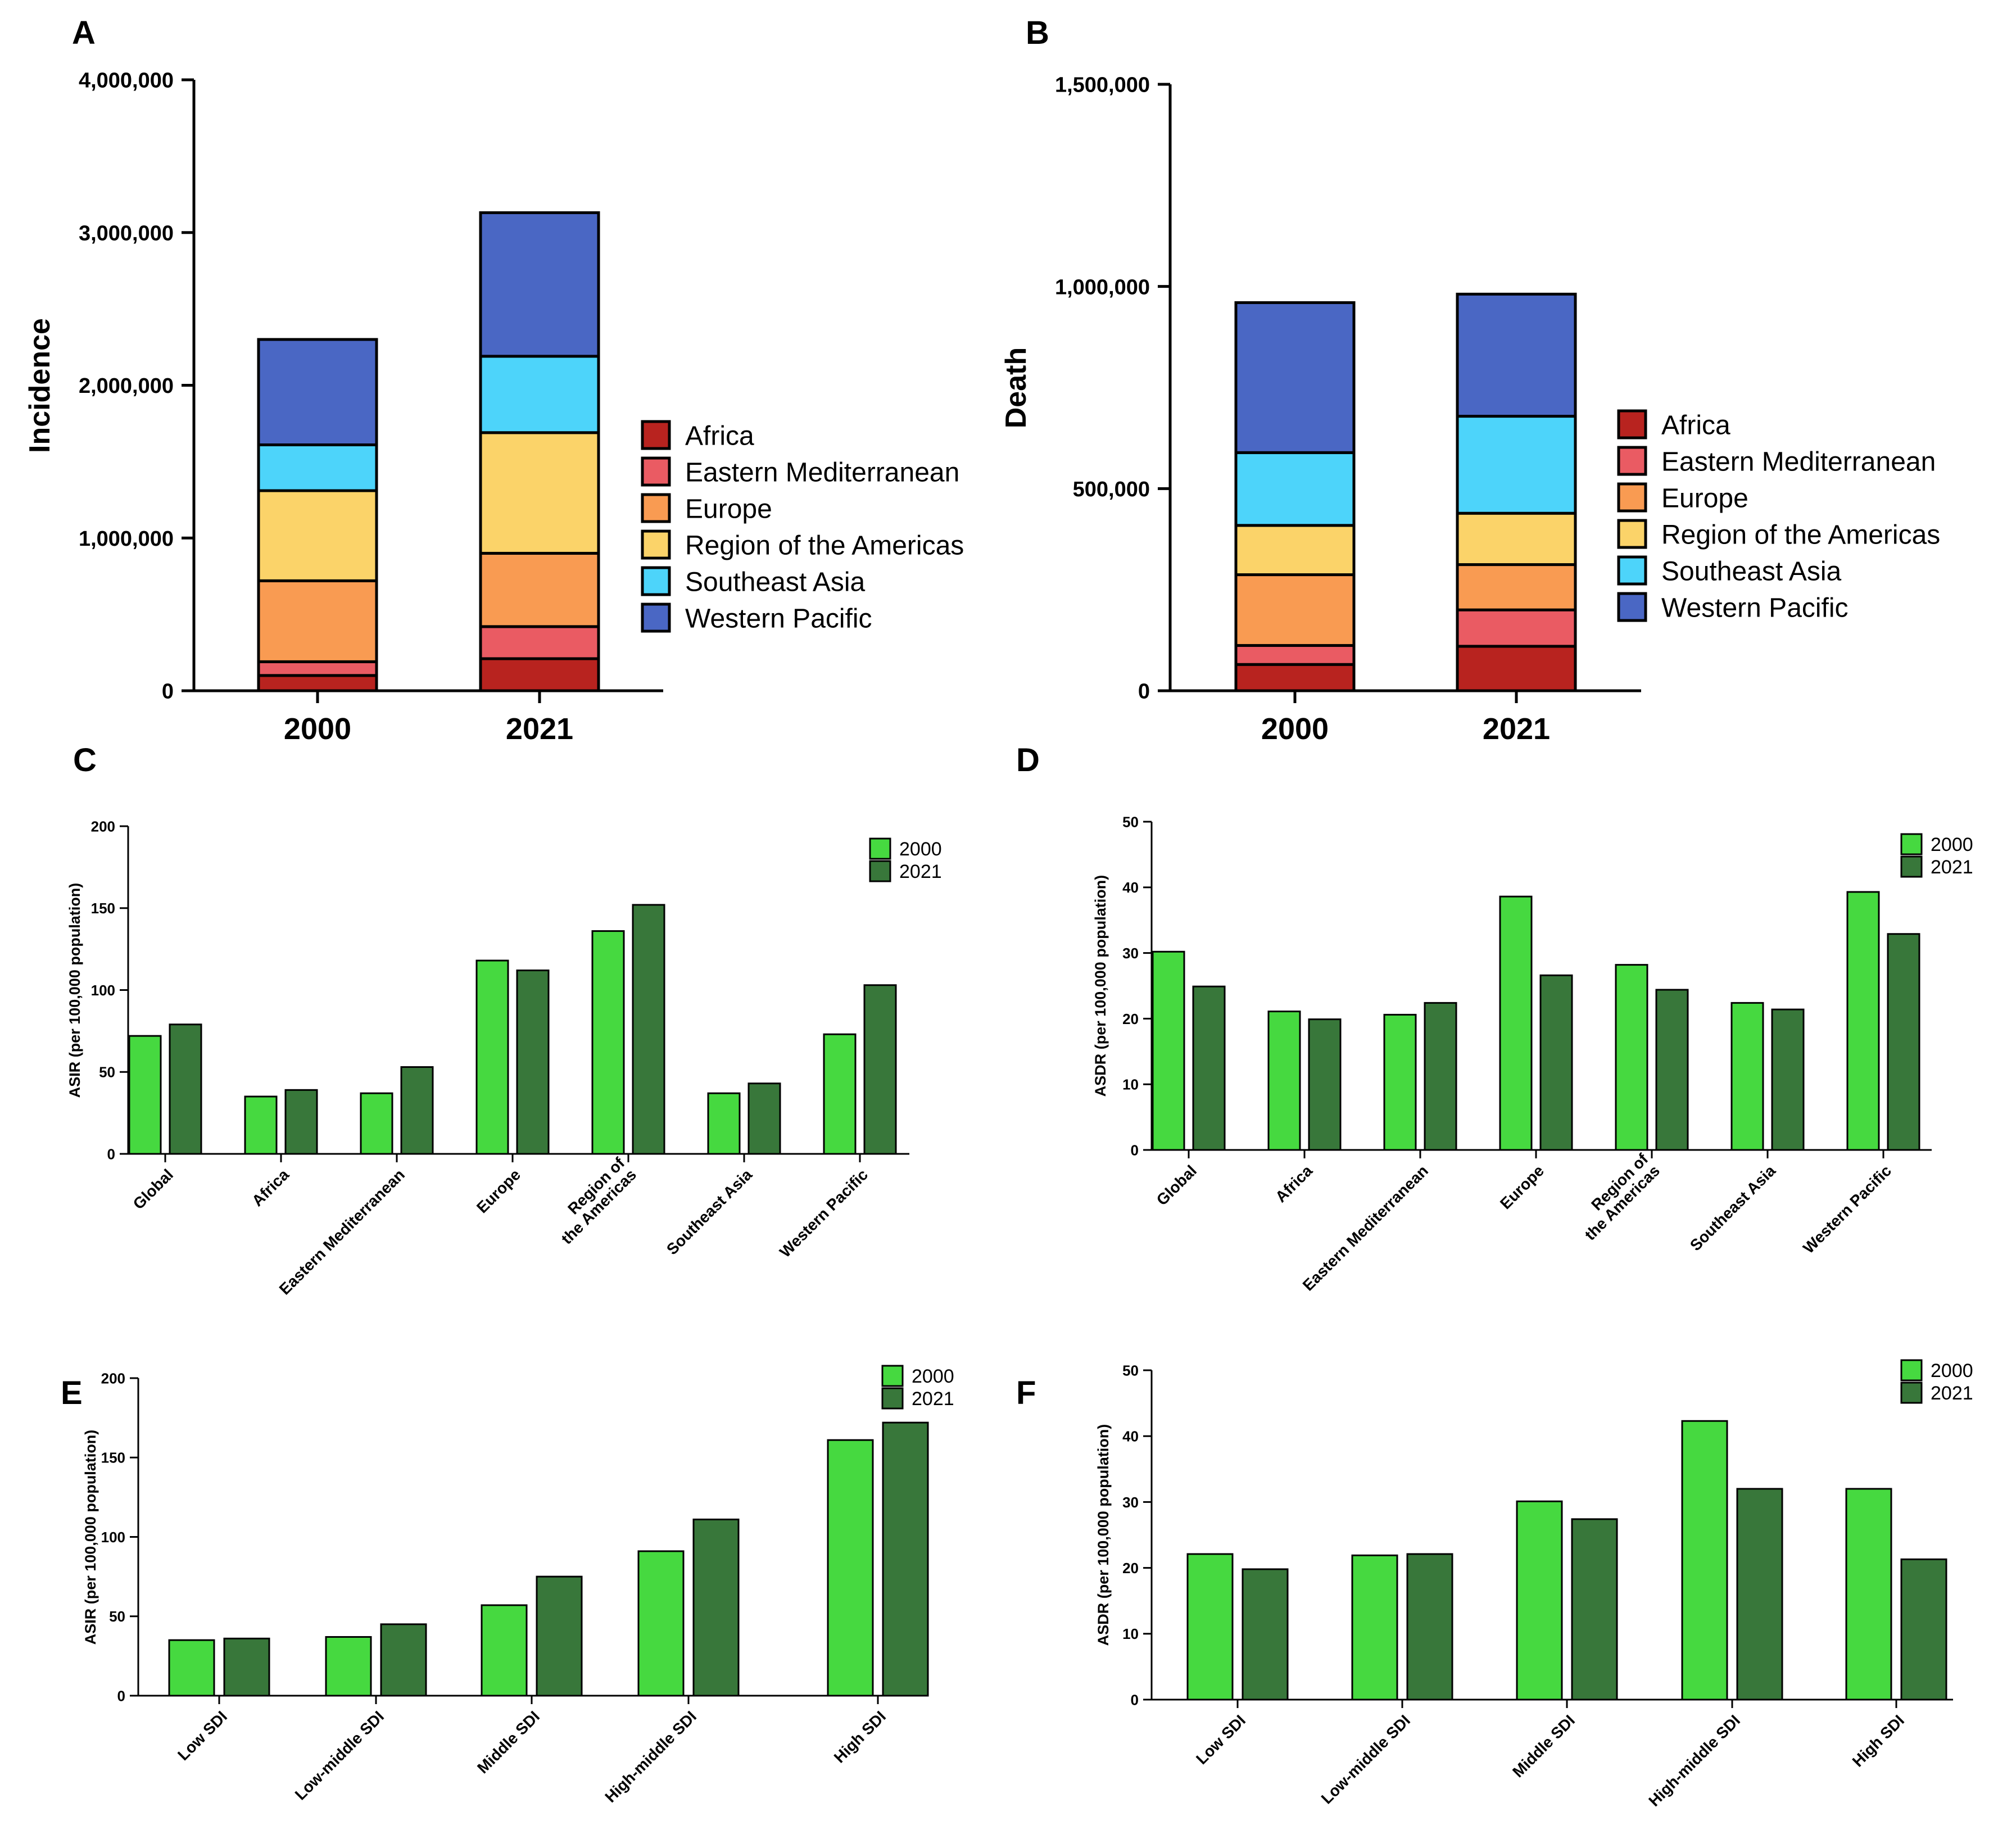 This screenshot has height=1848, width=2007. What do you see at coordinates (1130, 1633) in the screenshot?
I see `y-tick-label: 10` at bounding box center [1130, 1633].